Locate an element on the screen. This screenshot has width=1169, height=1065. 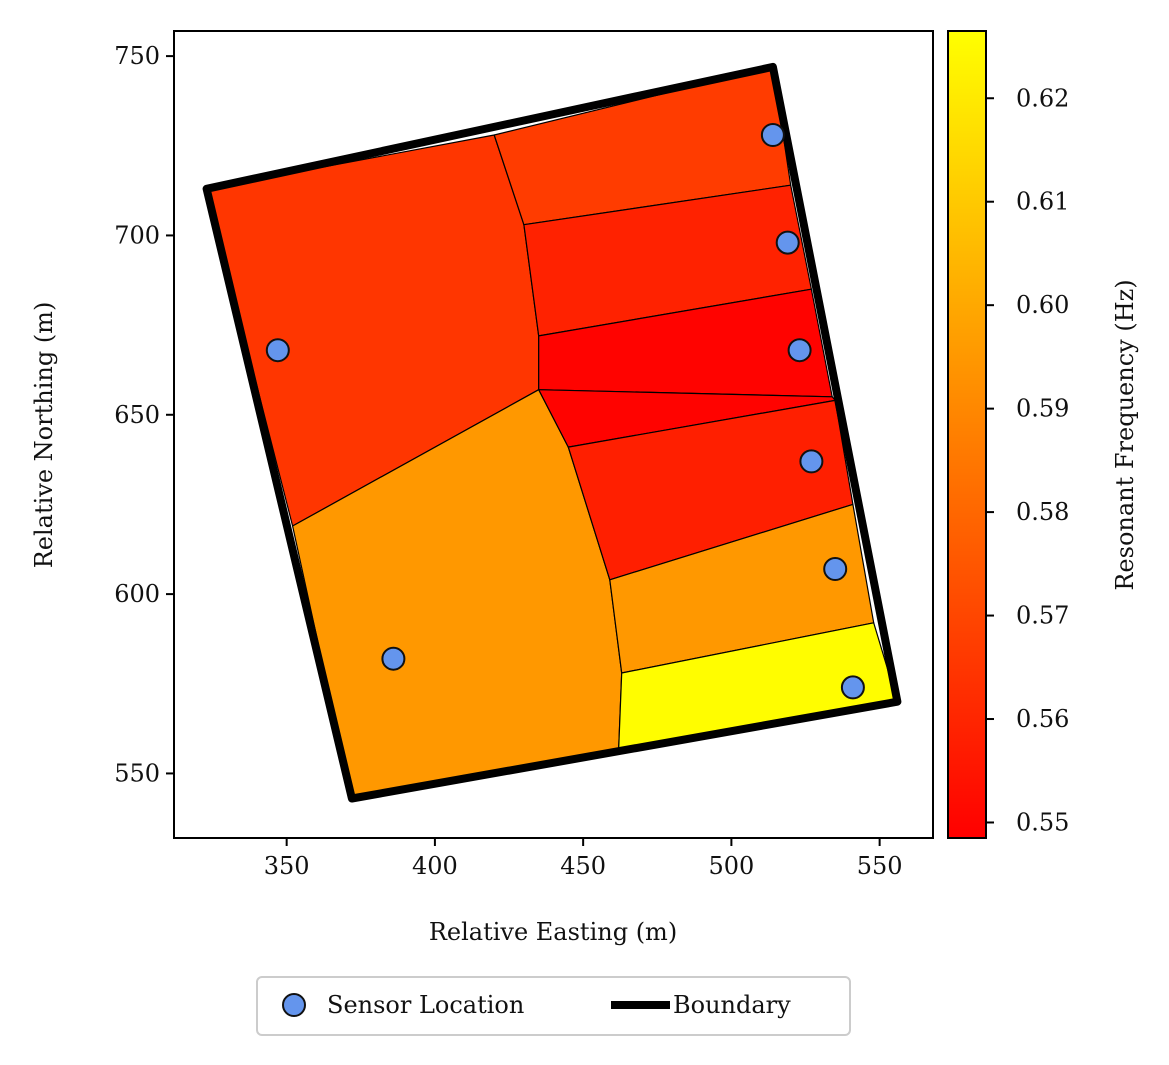
y-tick-label: 750 is located at coordinates (137, 56).